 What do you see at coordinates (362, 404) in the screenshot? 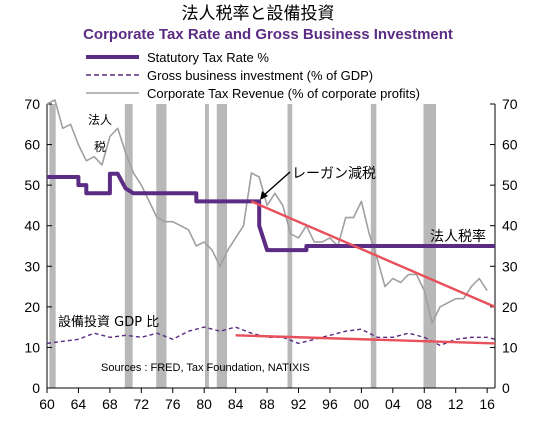
I see `x-tick-label-00: 00` at bounding box center [362, 404].